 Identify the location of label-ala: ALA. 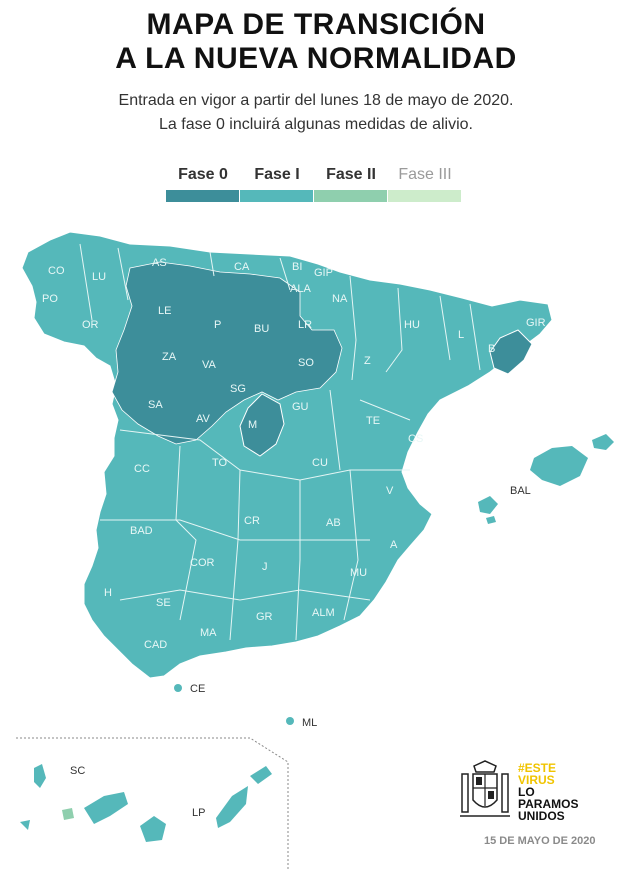
(300, 289).